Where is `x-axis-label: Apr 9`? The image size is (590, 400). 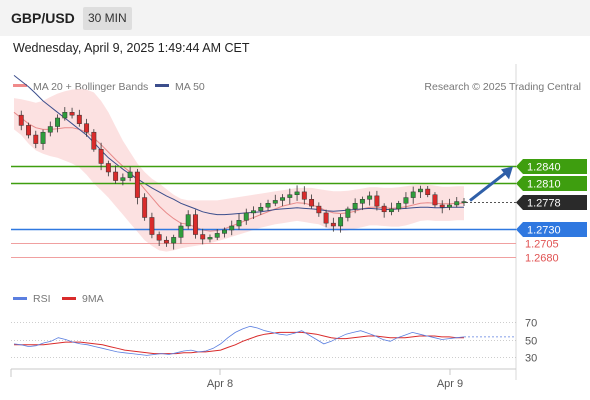 x-axis-label: Apr 9 is located at coordinates (450, 384).